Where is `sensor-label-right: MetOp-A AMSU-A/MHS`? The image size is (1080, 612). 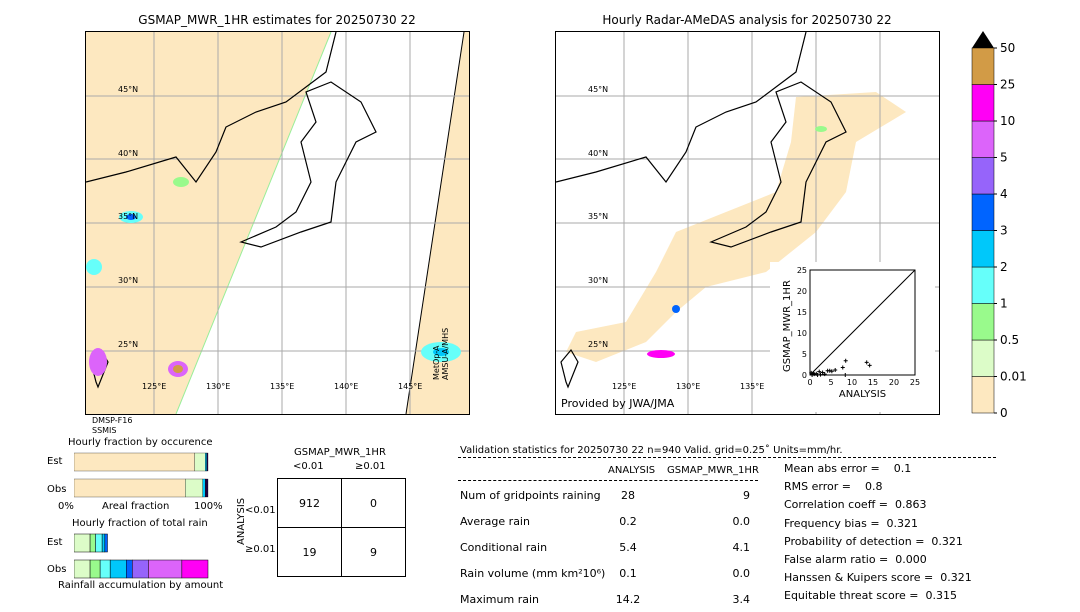
sensor-label-right: MetOp-A AMSU-A/MHS is located at coordinates (441, 354).